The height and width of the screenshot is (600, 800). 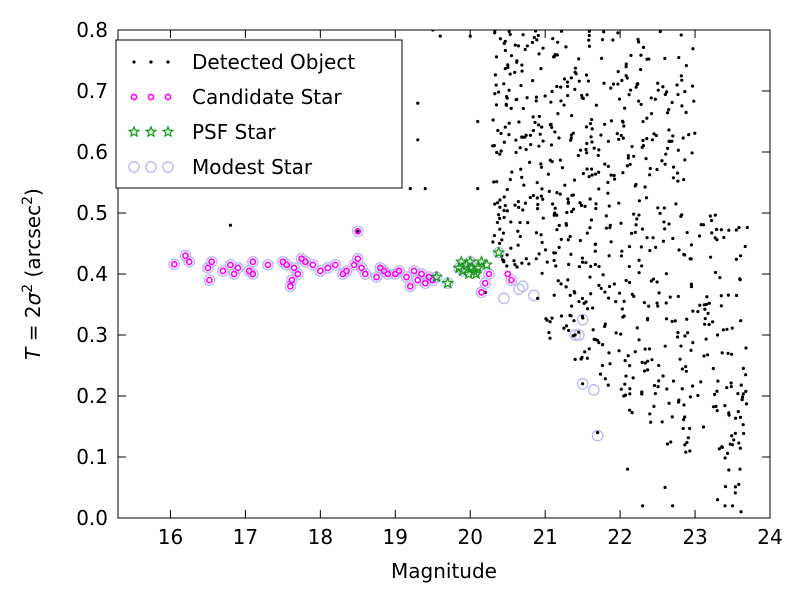 What do you see at coordinates (33, 326) in the screenshot?
I see `y-axis-label-part: = 2` at bounding box center [33, 326].